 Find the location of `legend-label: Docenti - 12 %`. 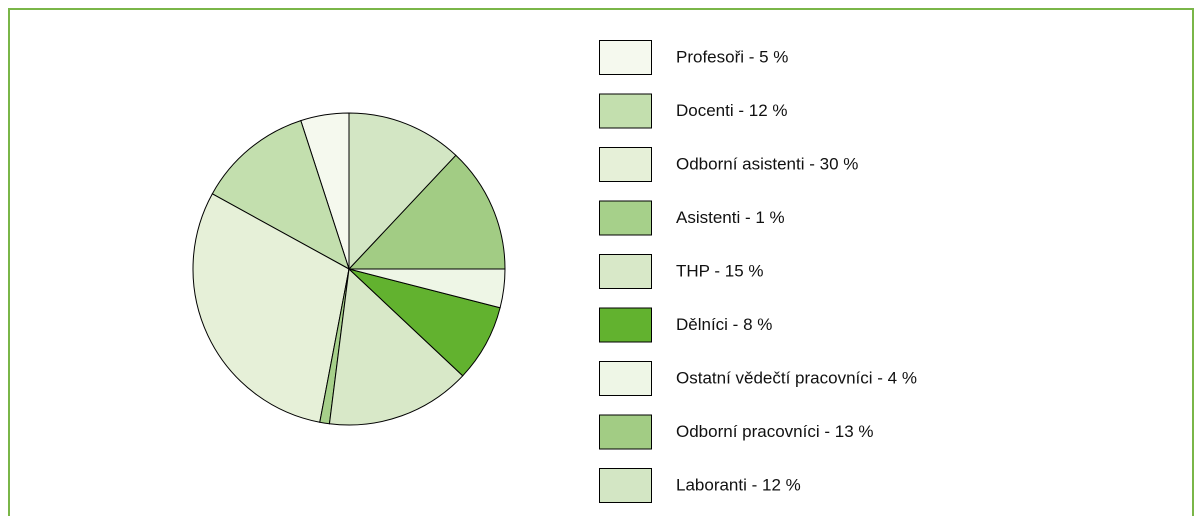

legend-label: Docenti - 12 % is located at coordinates (732, 110).